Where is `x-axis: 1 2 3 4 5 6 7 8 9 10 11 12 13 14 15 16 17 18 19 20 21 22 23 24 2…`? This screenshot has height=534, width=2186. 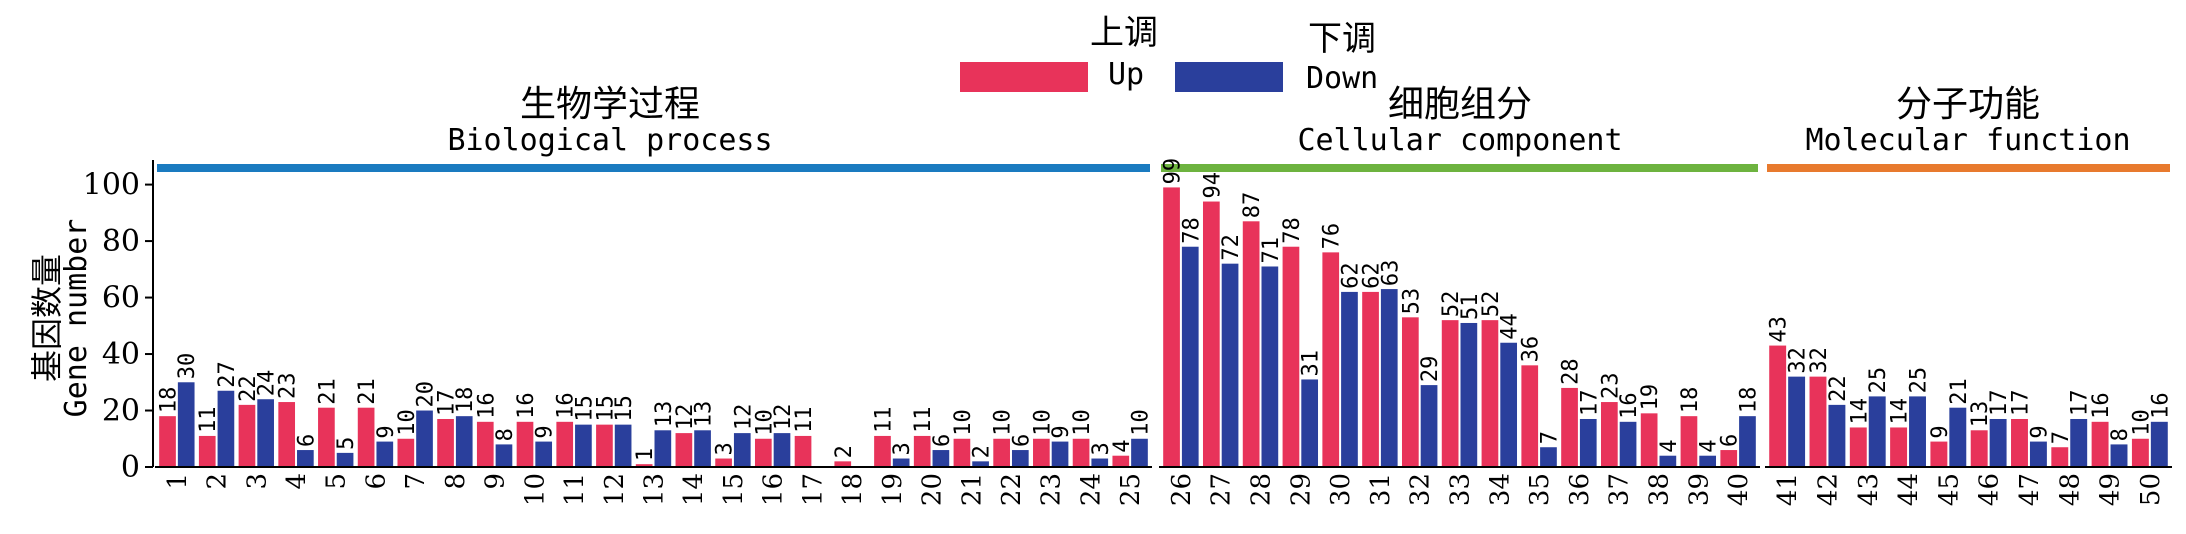
x-axis: 1 2 3 4 5 6 7 8 9 10 11 12 13 14 15 16 17 18 19 20 21 22 23 24 2… is located at coordinates (1163, 486).